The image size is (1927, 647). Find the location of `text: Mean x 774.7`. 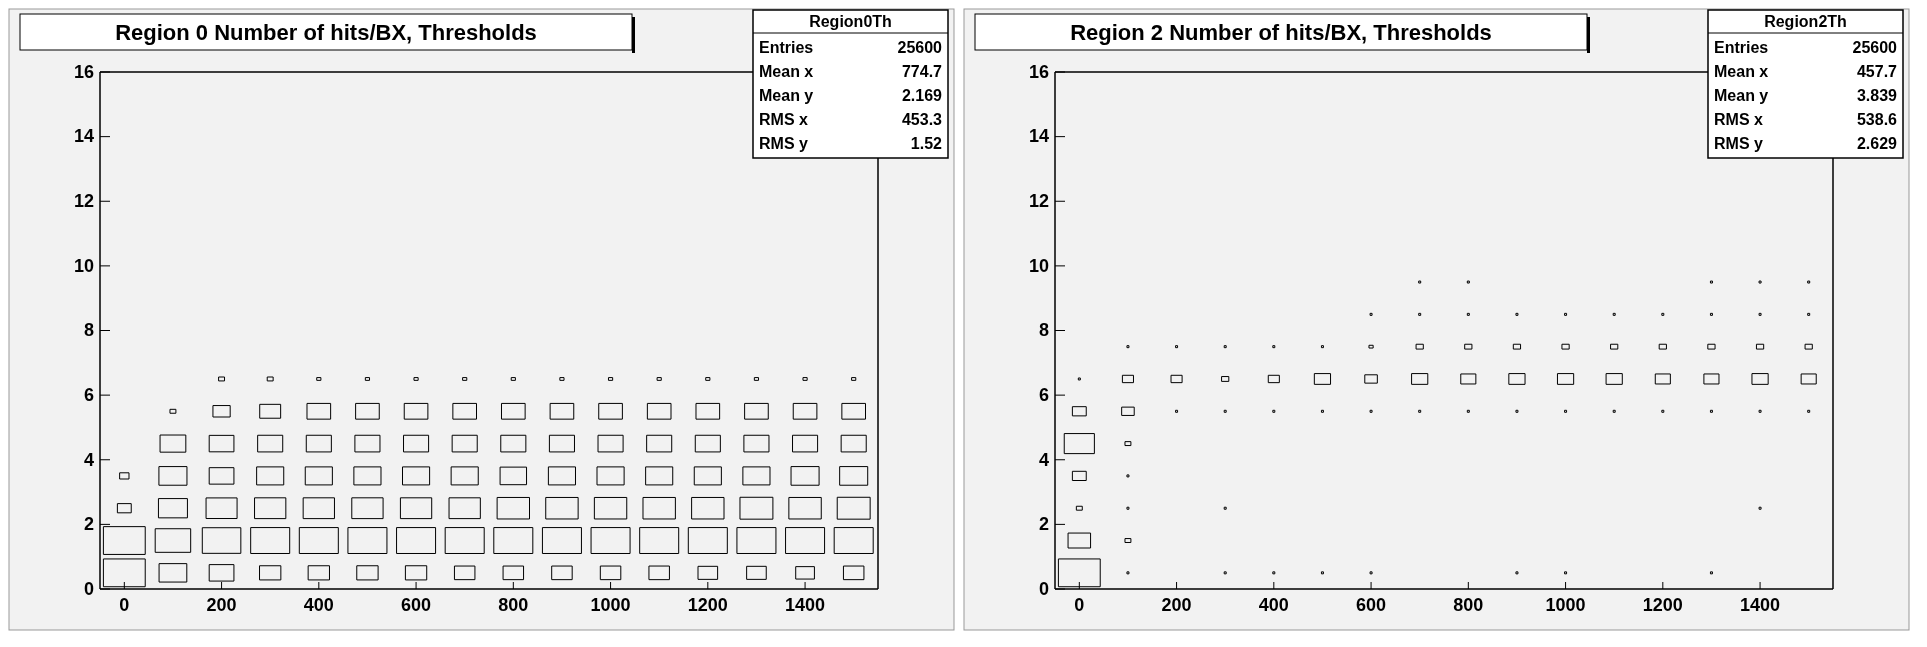

text: Mean x 774.7 is located at coordinates (850, 71).